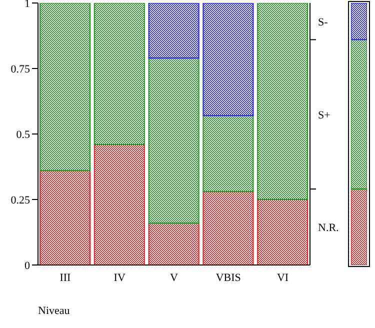 This screenshot has height=328, width=375. What do you see at coordinates (323, 22) in the screenshot?
I see `text: S-` at bounding box center [323, 22].